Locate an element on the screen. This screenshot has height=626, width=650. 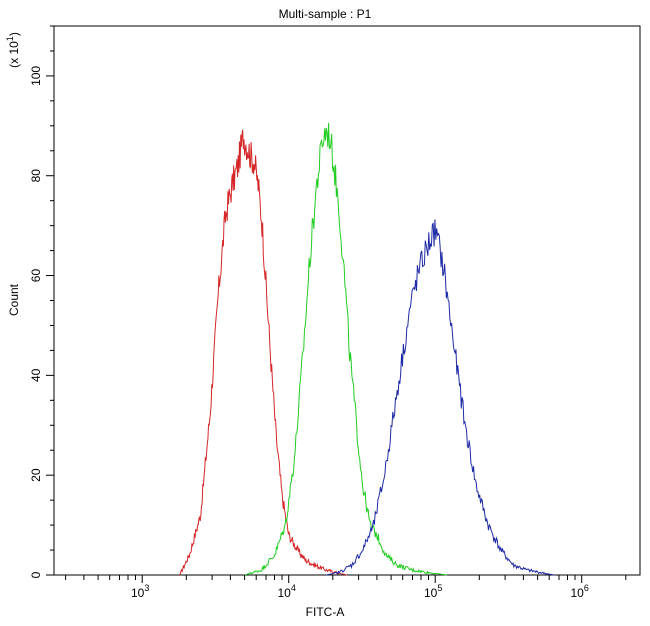
y-axis-title: Count is located at coordinates (14, 299).